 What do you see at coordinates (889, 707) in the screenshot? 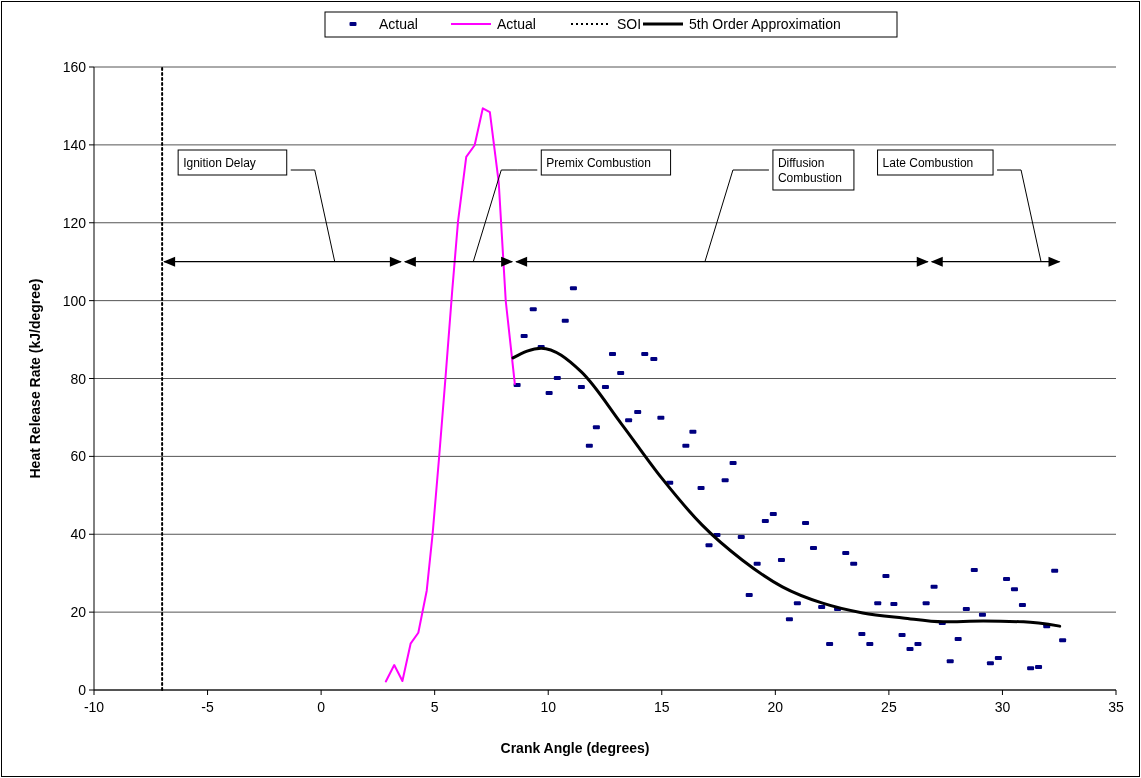
I see `x-tick-label: 25` at bounding box center [889, 707].